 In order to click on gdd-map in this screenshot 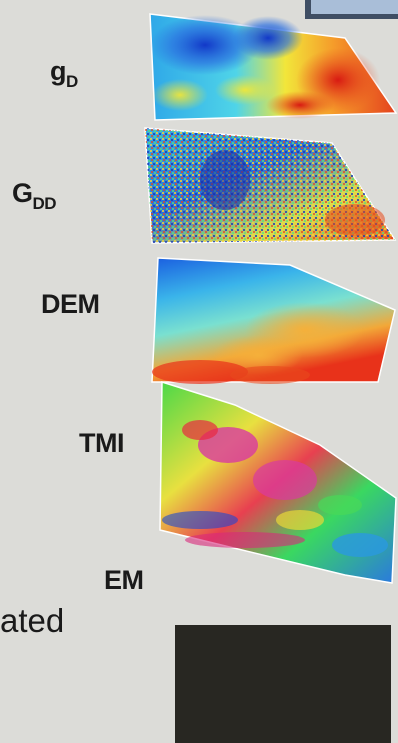, I will do `click(270, 185)`.